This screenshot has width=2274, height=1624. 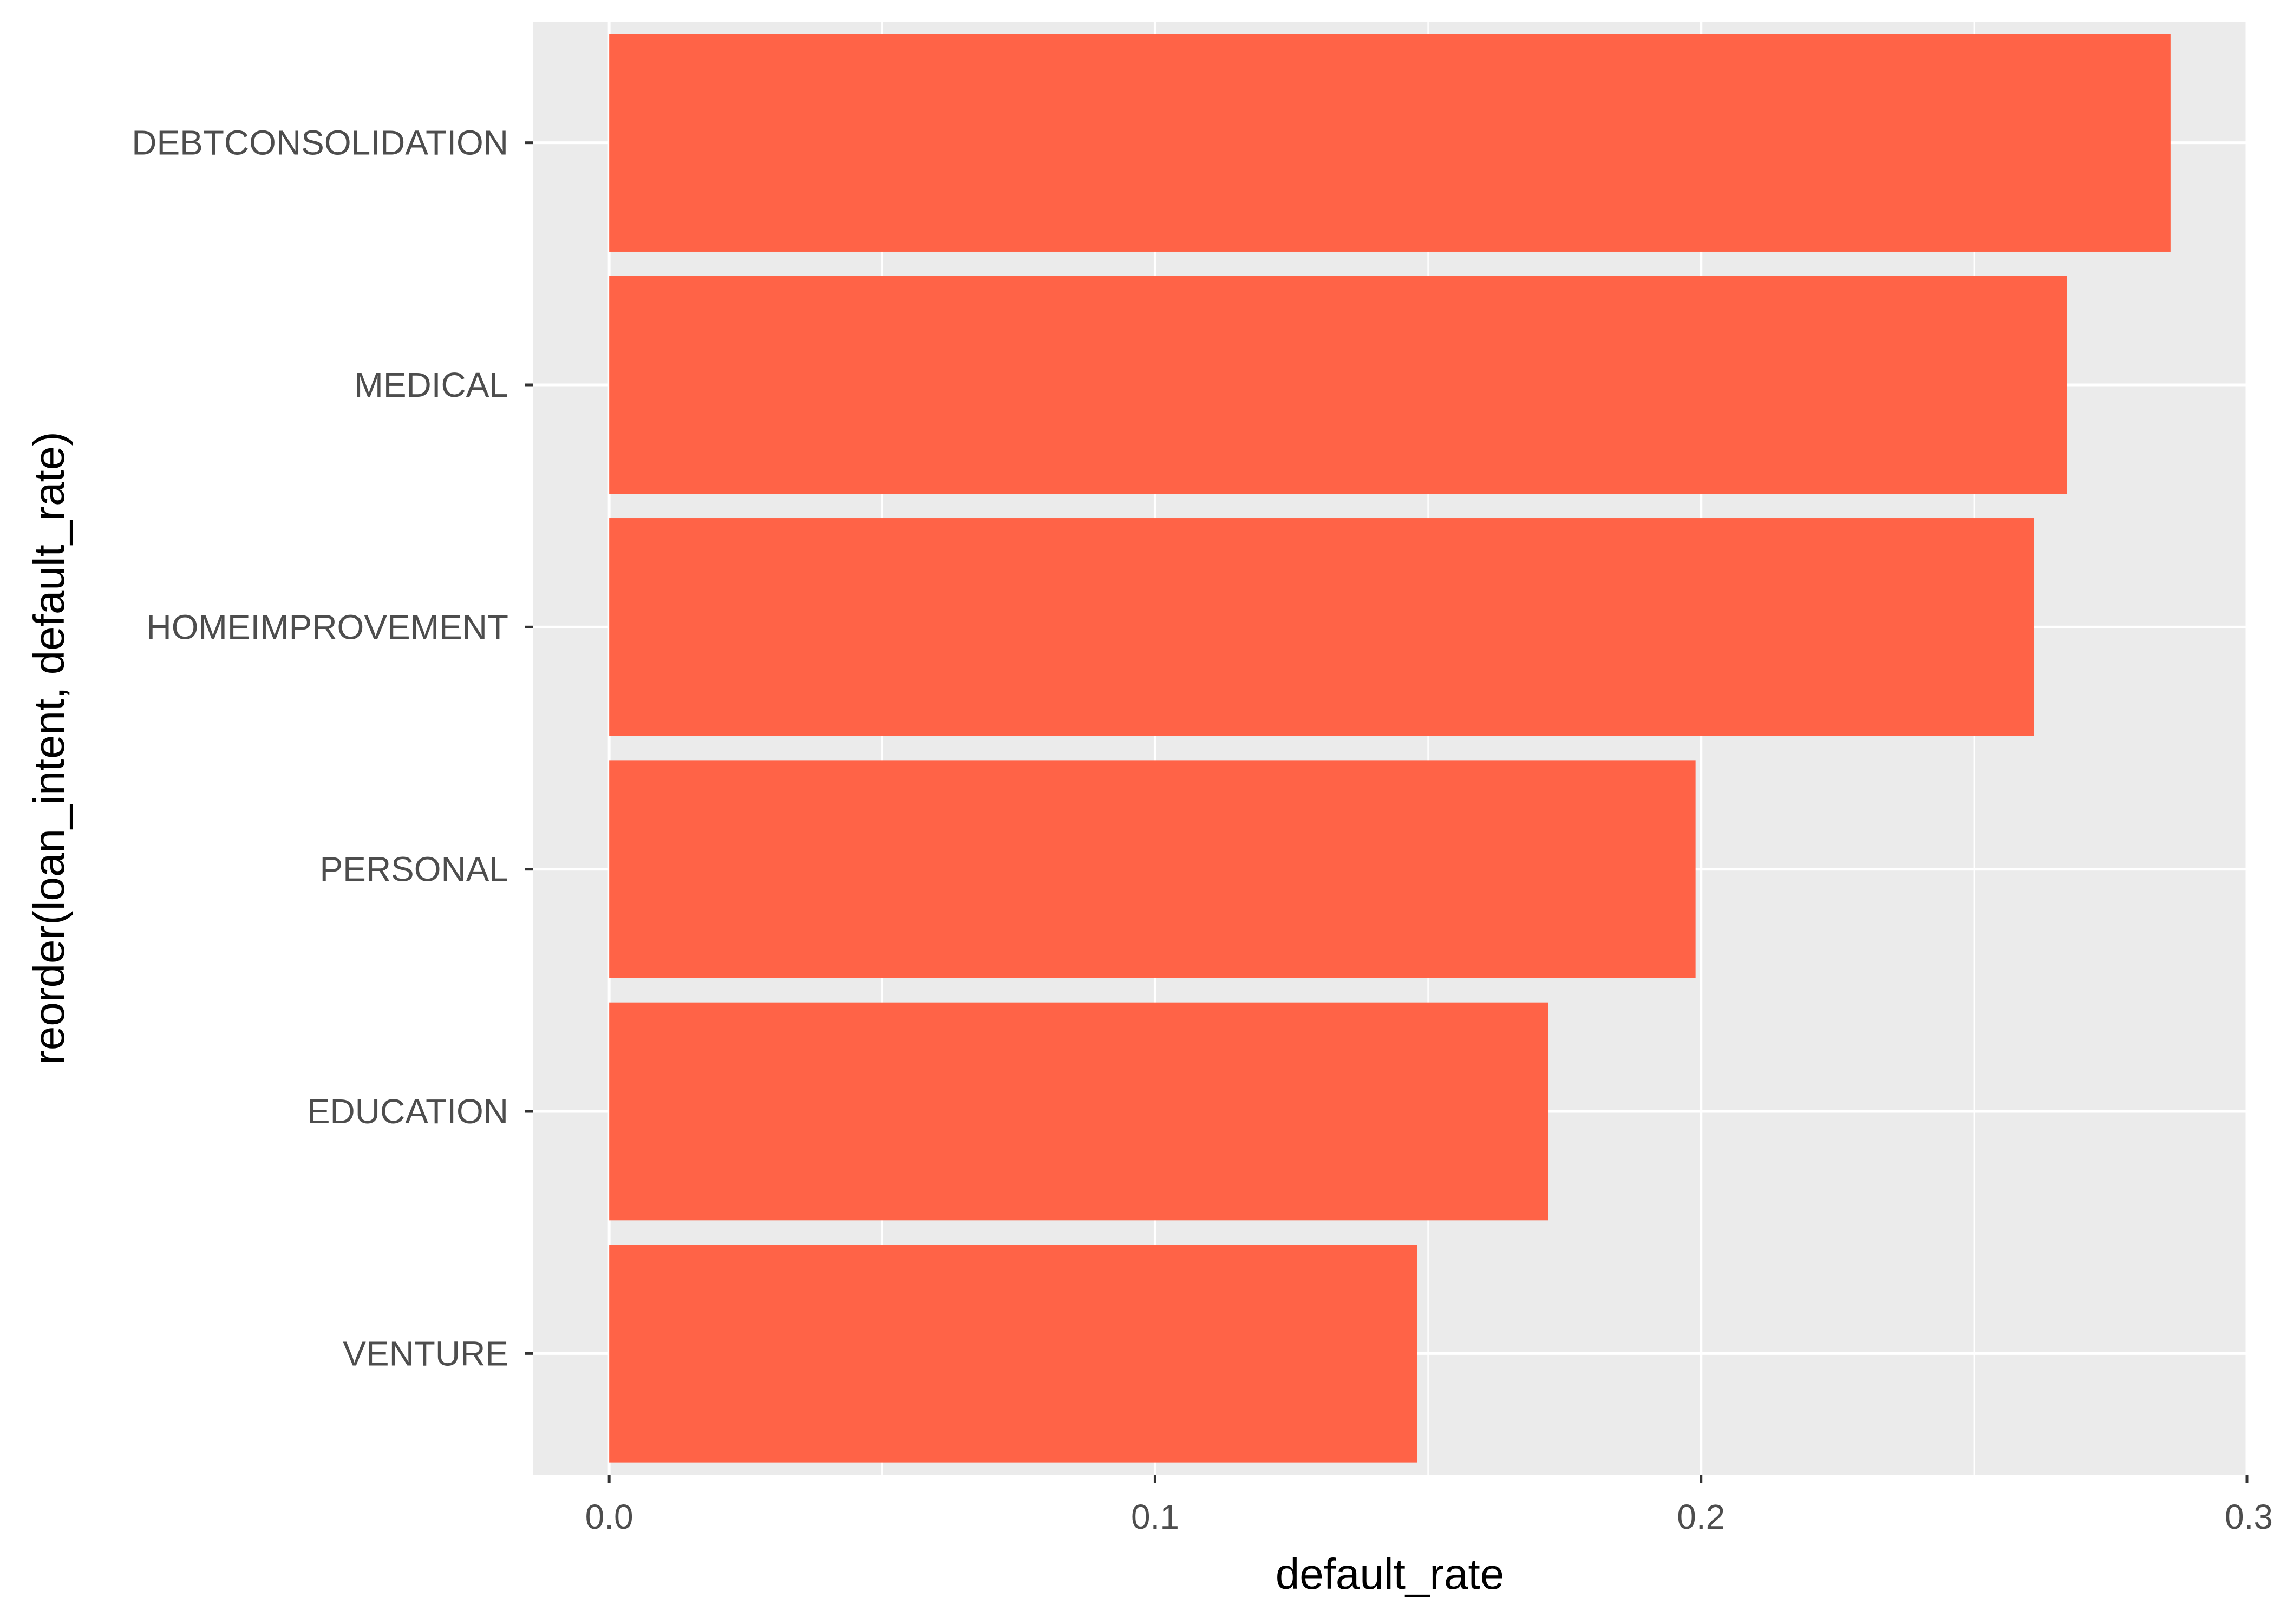 I want to click on y-tick-label: EDUCATION, so click(x=408, y=1111).